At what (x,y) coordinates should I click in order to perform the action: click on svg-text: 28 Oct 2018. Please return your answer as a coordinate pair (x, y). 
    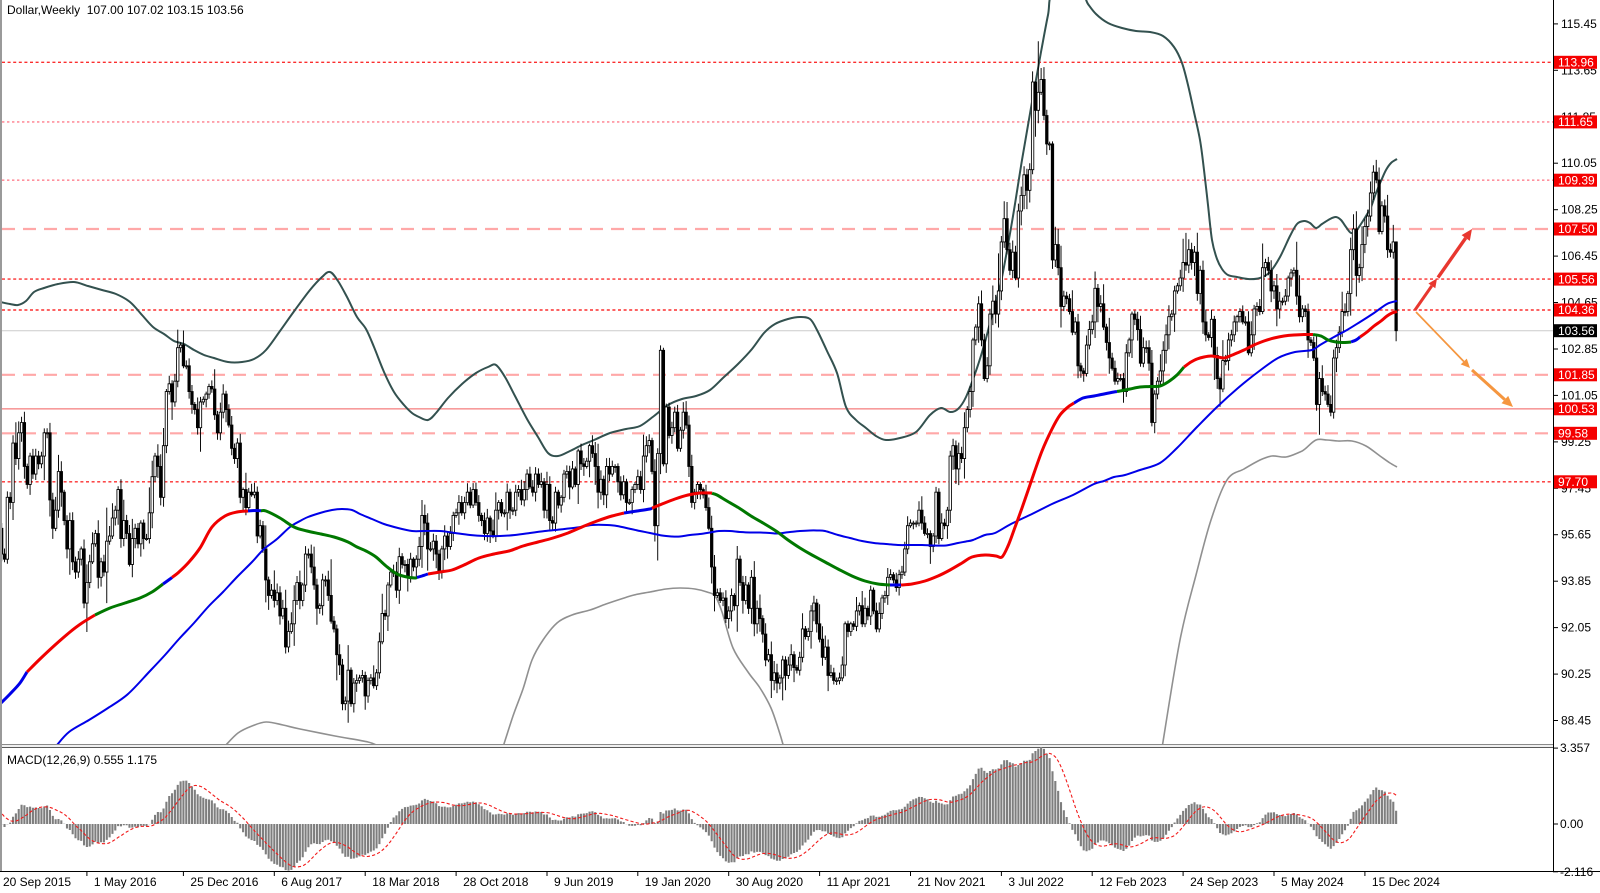
    Looking at the image, I should click on (496, 882).